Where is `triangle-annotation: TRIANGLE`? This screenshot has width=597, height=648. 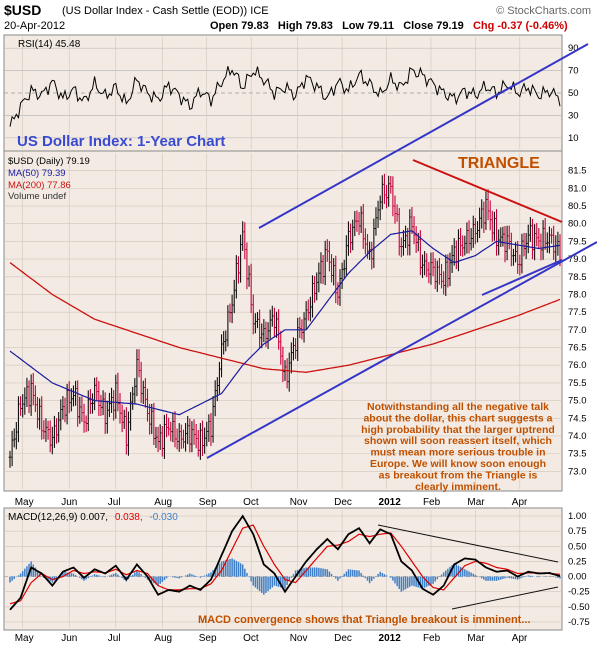 triangle-annotation: TRIANGLE is located at coordinates (499, 163).